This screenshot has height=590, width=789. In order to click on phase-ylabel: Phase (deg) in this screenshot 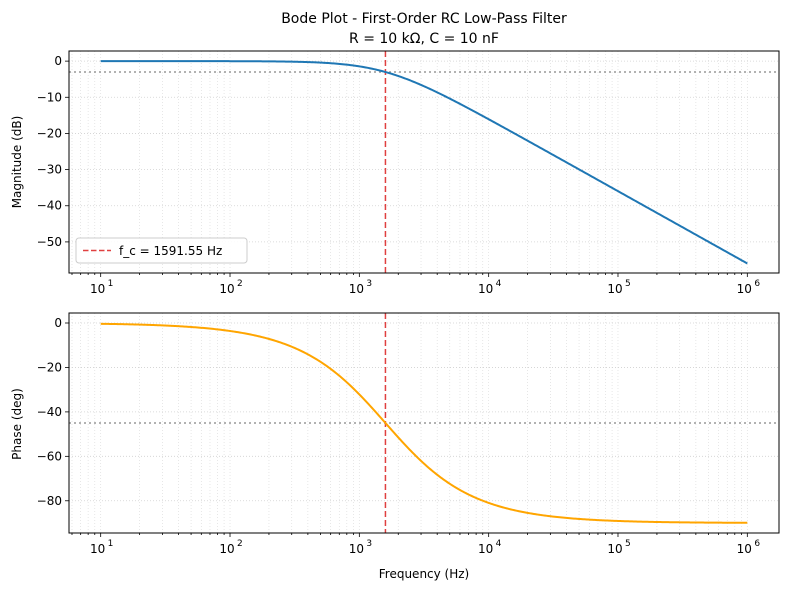, I will do `click(17, 424)`.